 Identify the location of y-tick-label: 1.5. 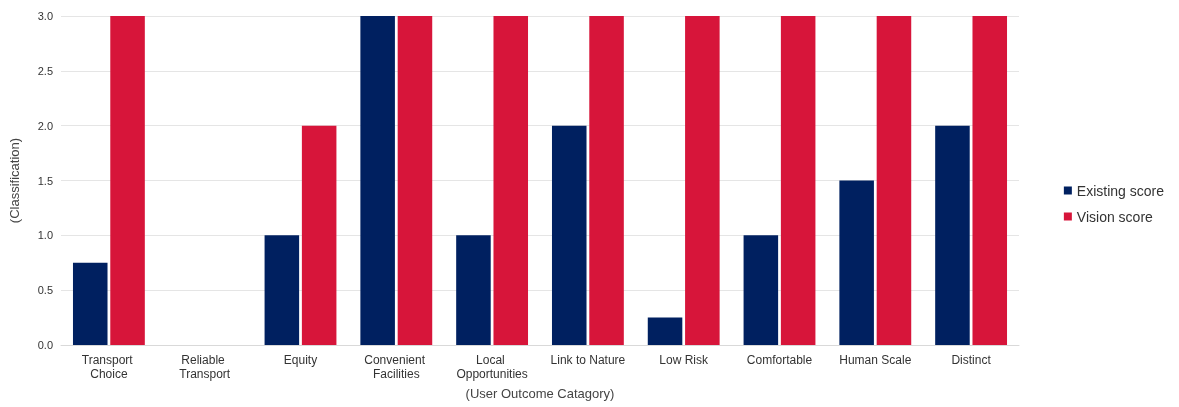
(45, 180).